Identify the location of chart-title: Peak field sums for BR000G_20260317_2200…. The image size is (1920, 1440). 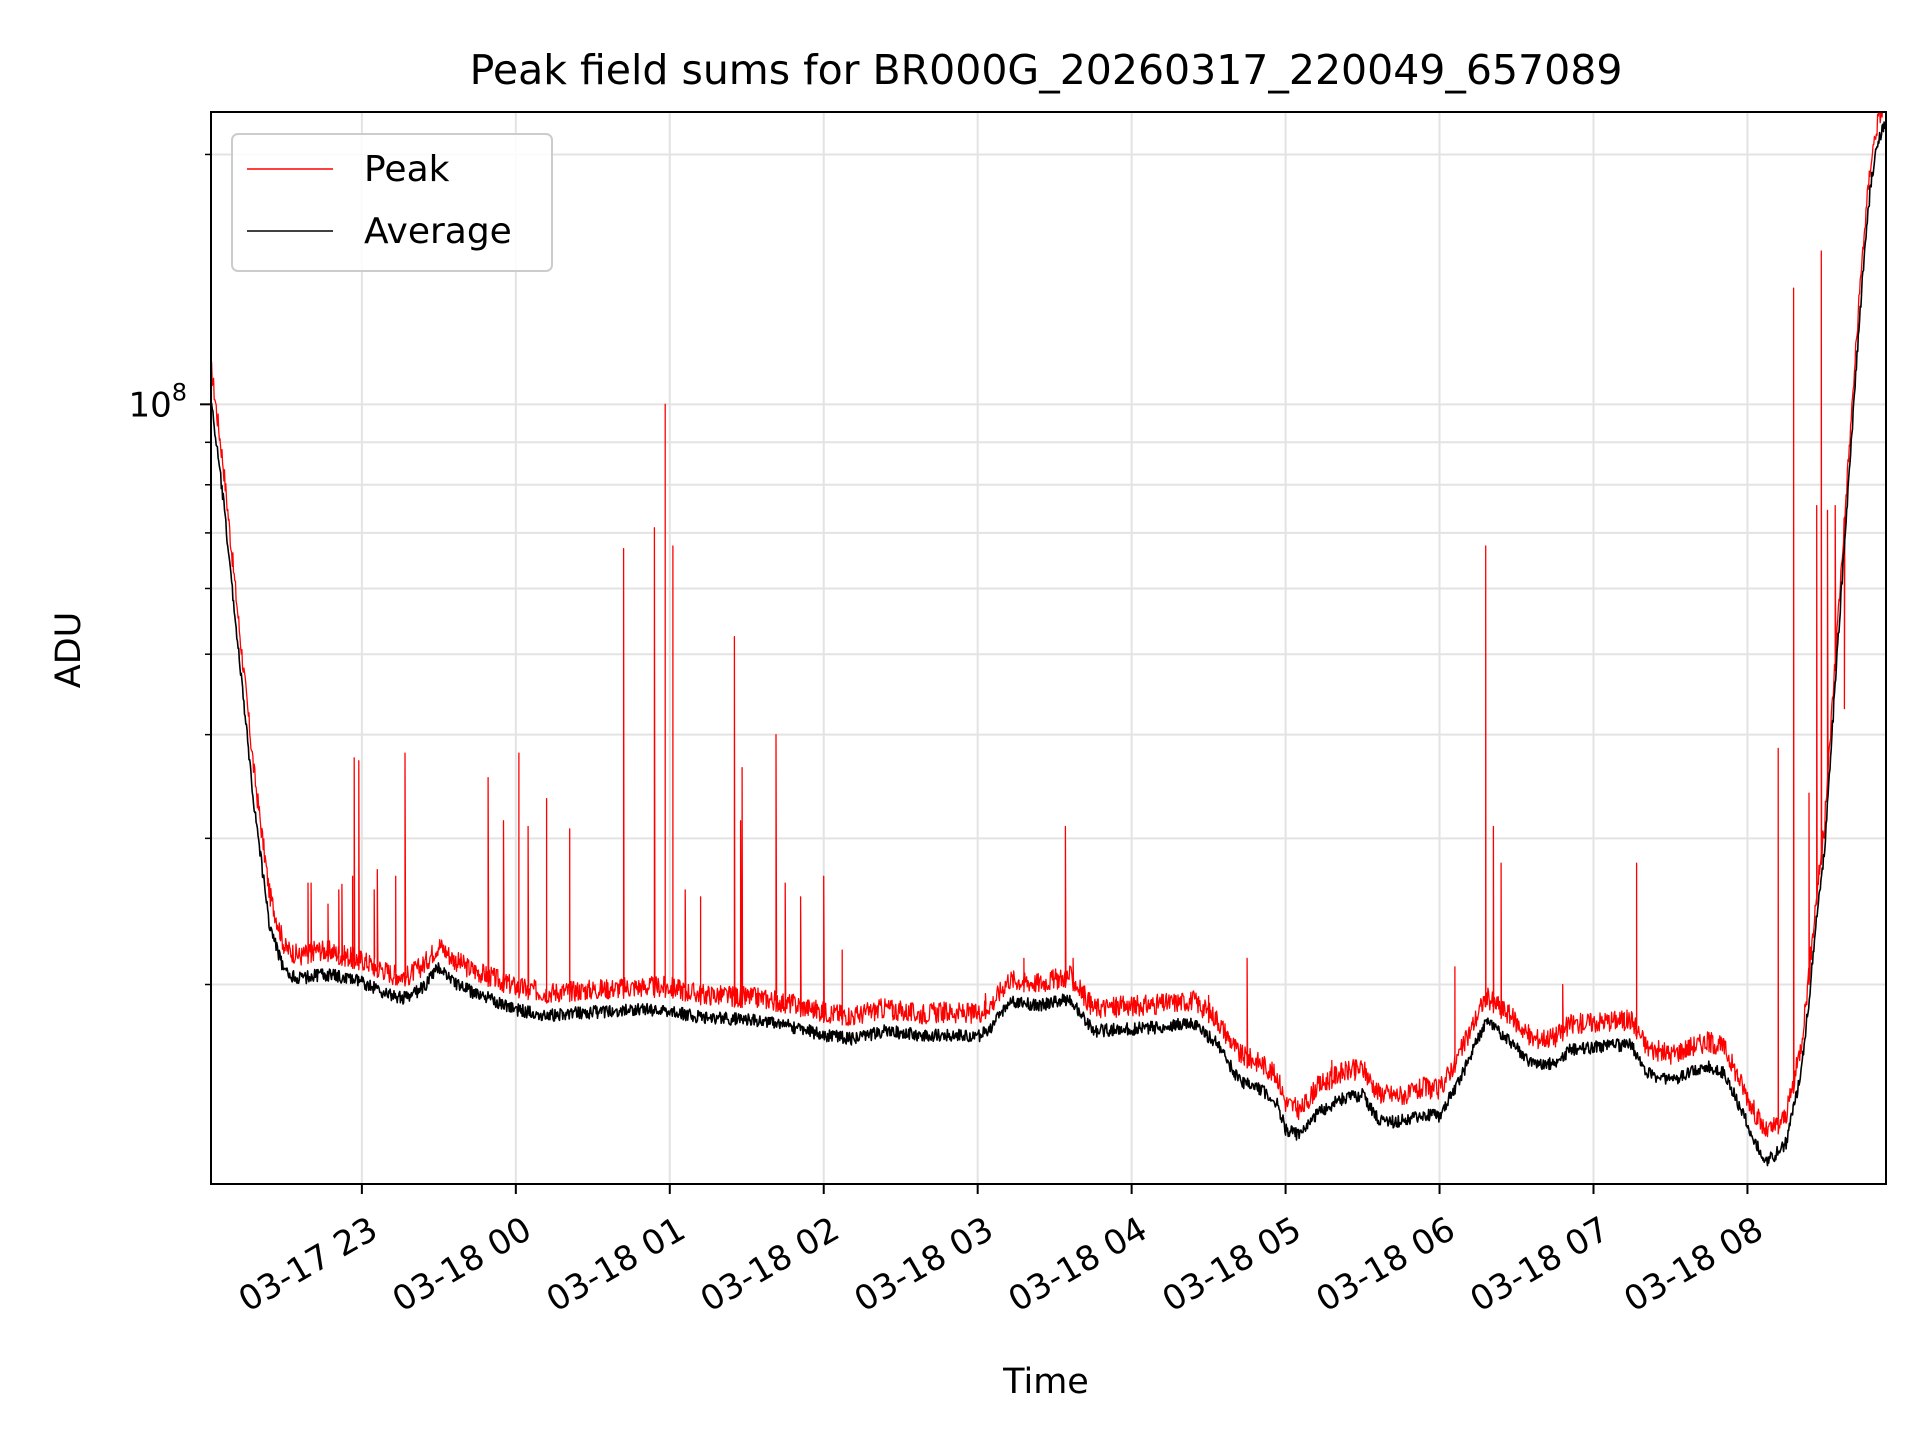
(1046, 70).